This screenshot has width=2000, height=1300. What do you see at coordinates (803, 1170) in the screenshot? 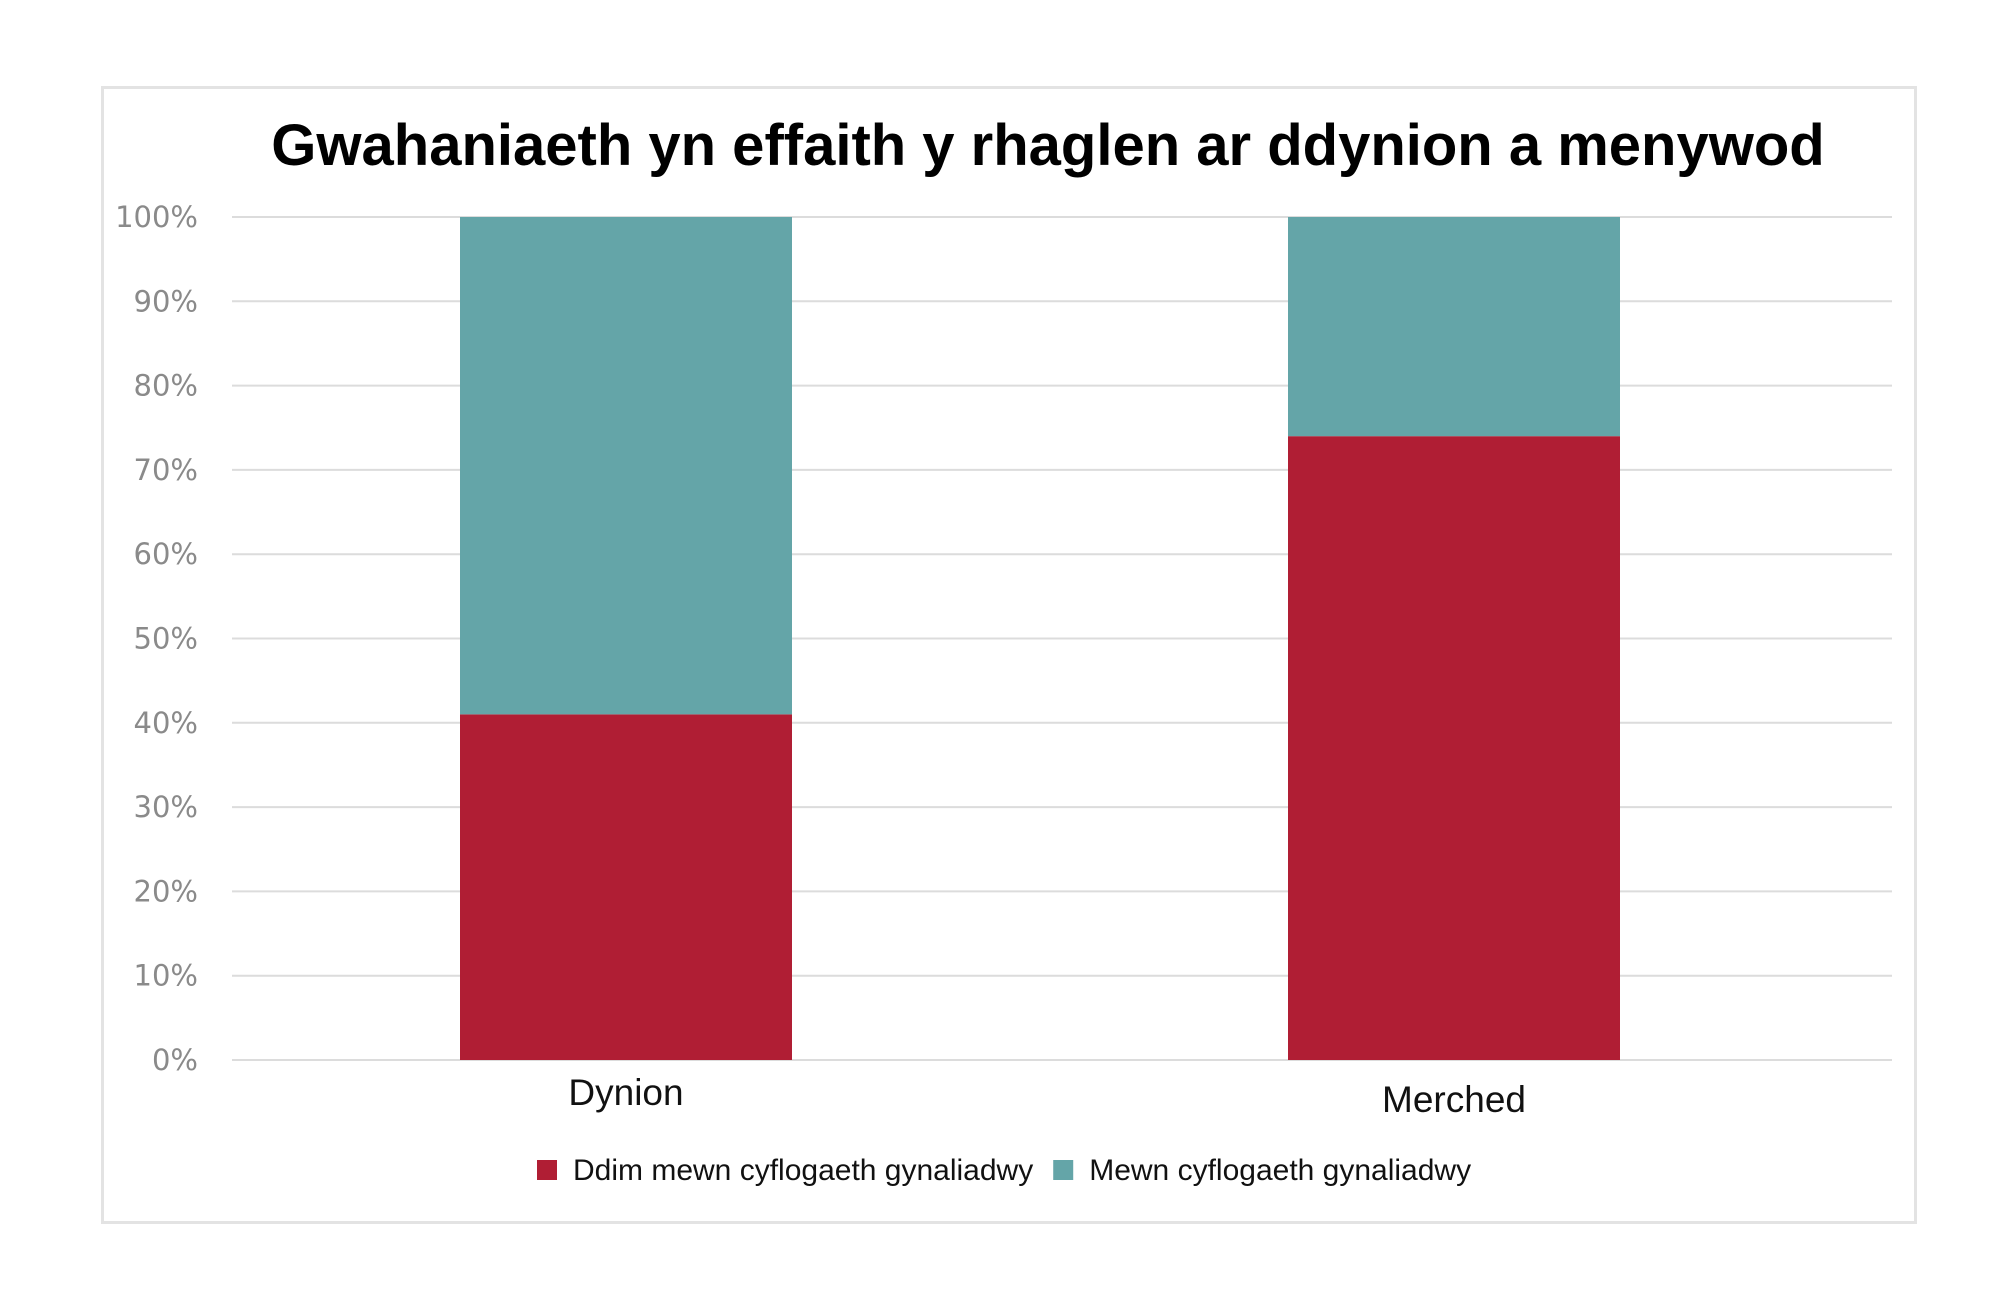
I see `legend-label: Ddim mewn cyflogaeth gynaliadwy` at bounding box center [803, 1170].